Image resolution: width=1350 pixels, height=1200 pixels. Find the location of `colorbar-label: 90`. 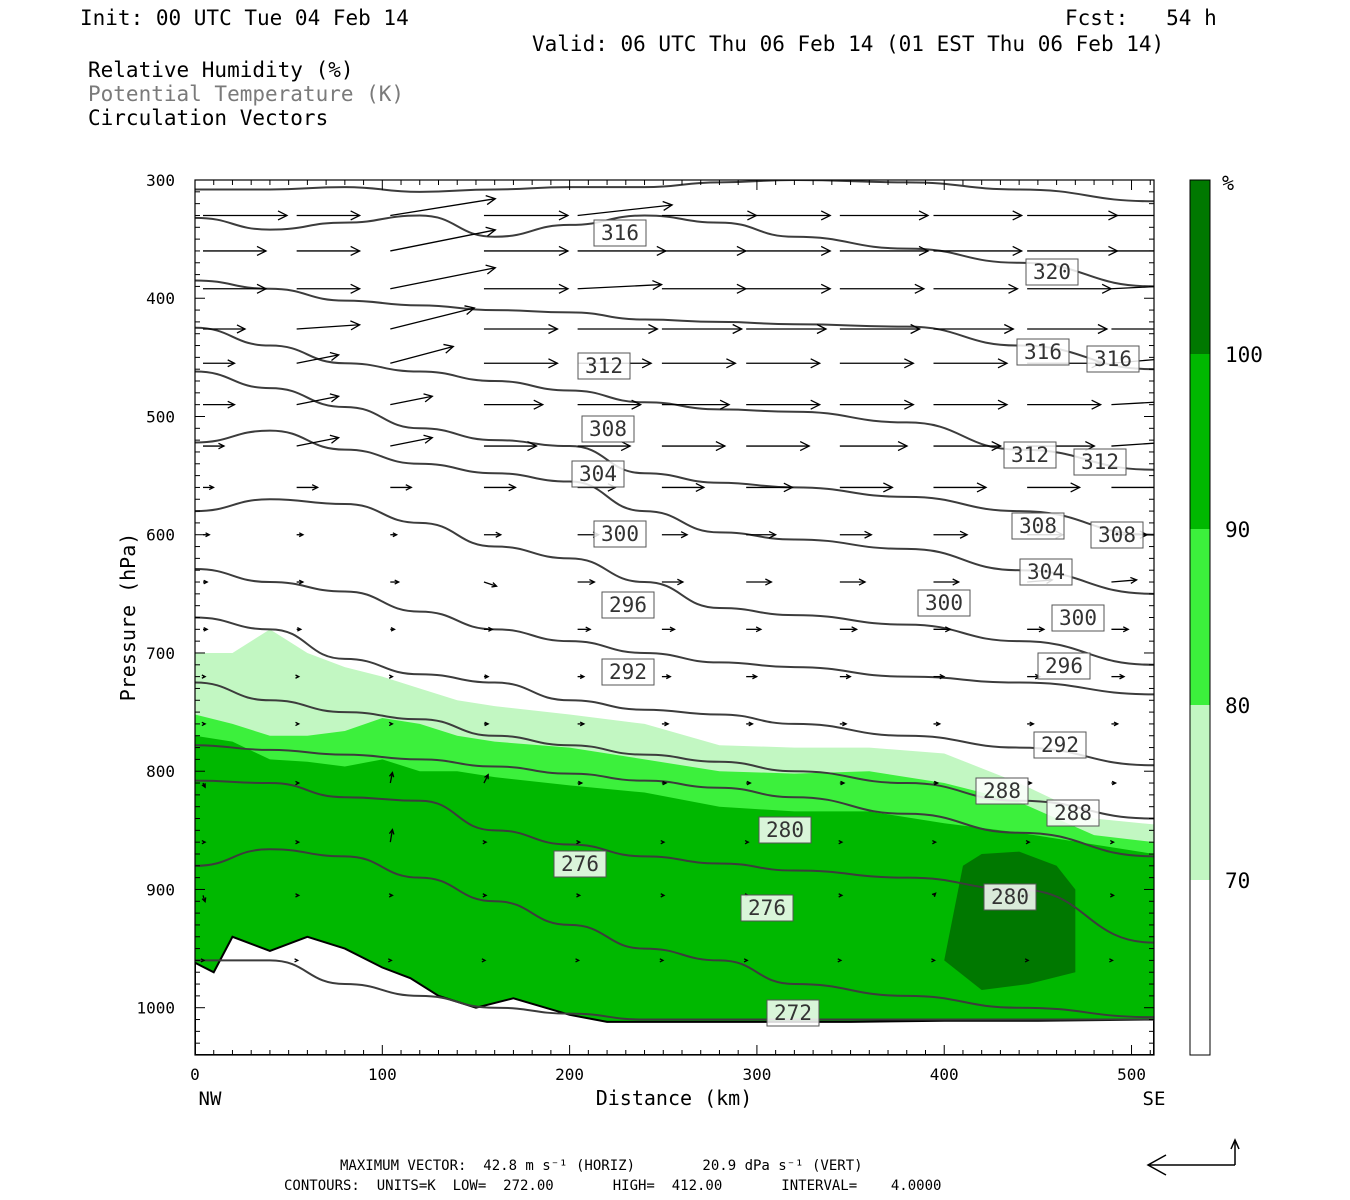

colorbar-label: 90 is located at coordinates (1237, 530).